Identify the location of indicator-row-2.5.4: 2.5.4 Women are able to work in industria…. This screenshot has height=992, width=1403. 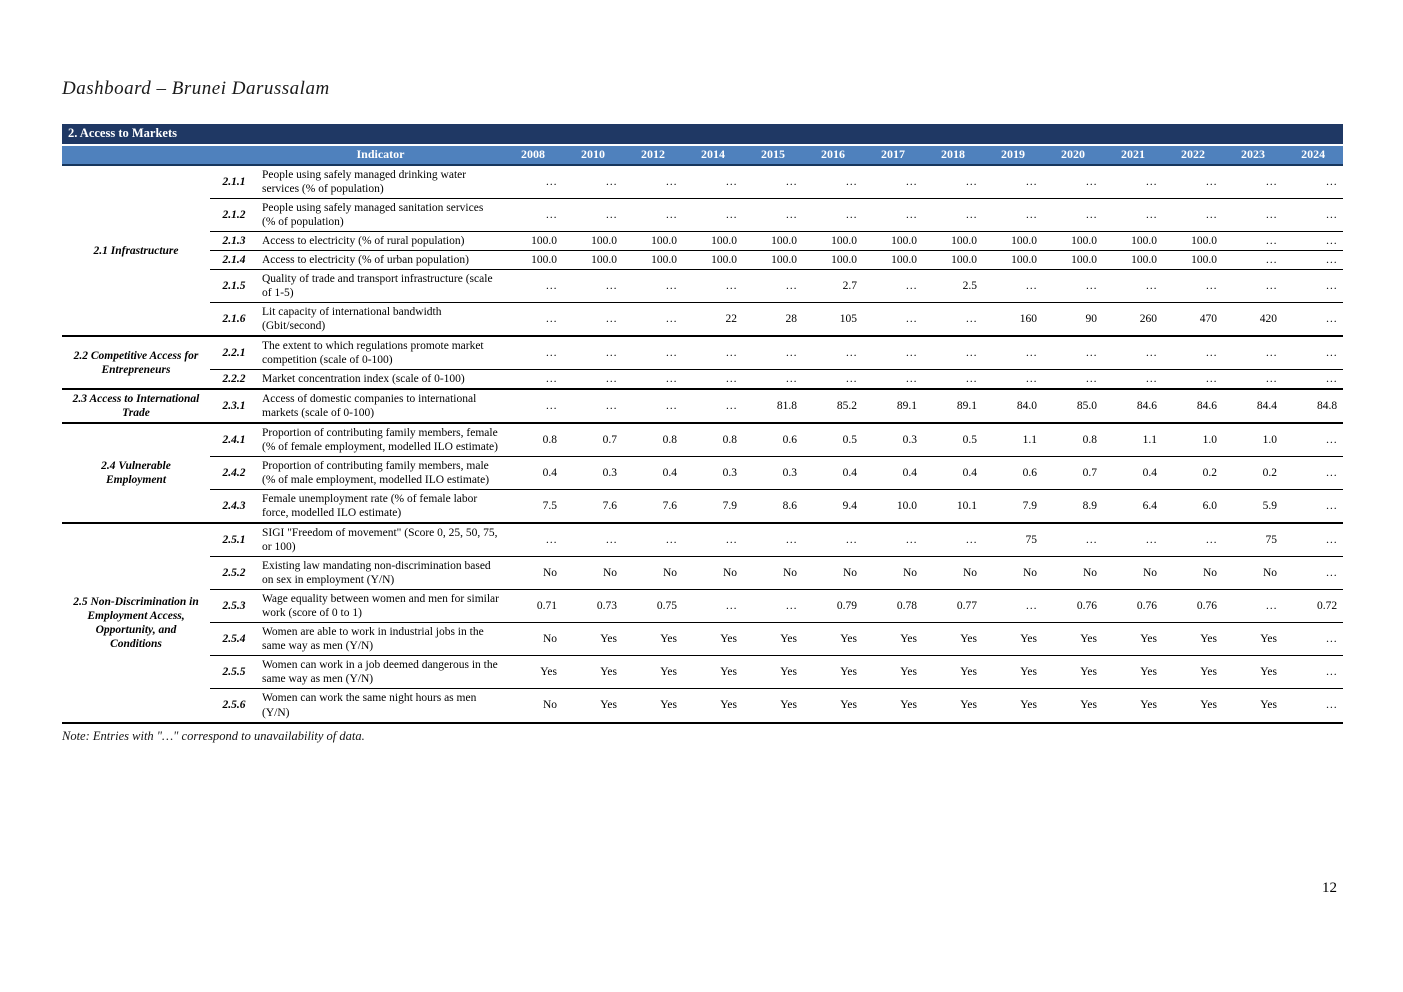
(703, 639).